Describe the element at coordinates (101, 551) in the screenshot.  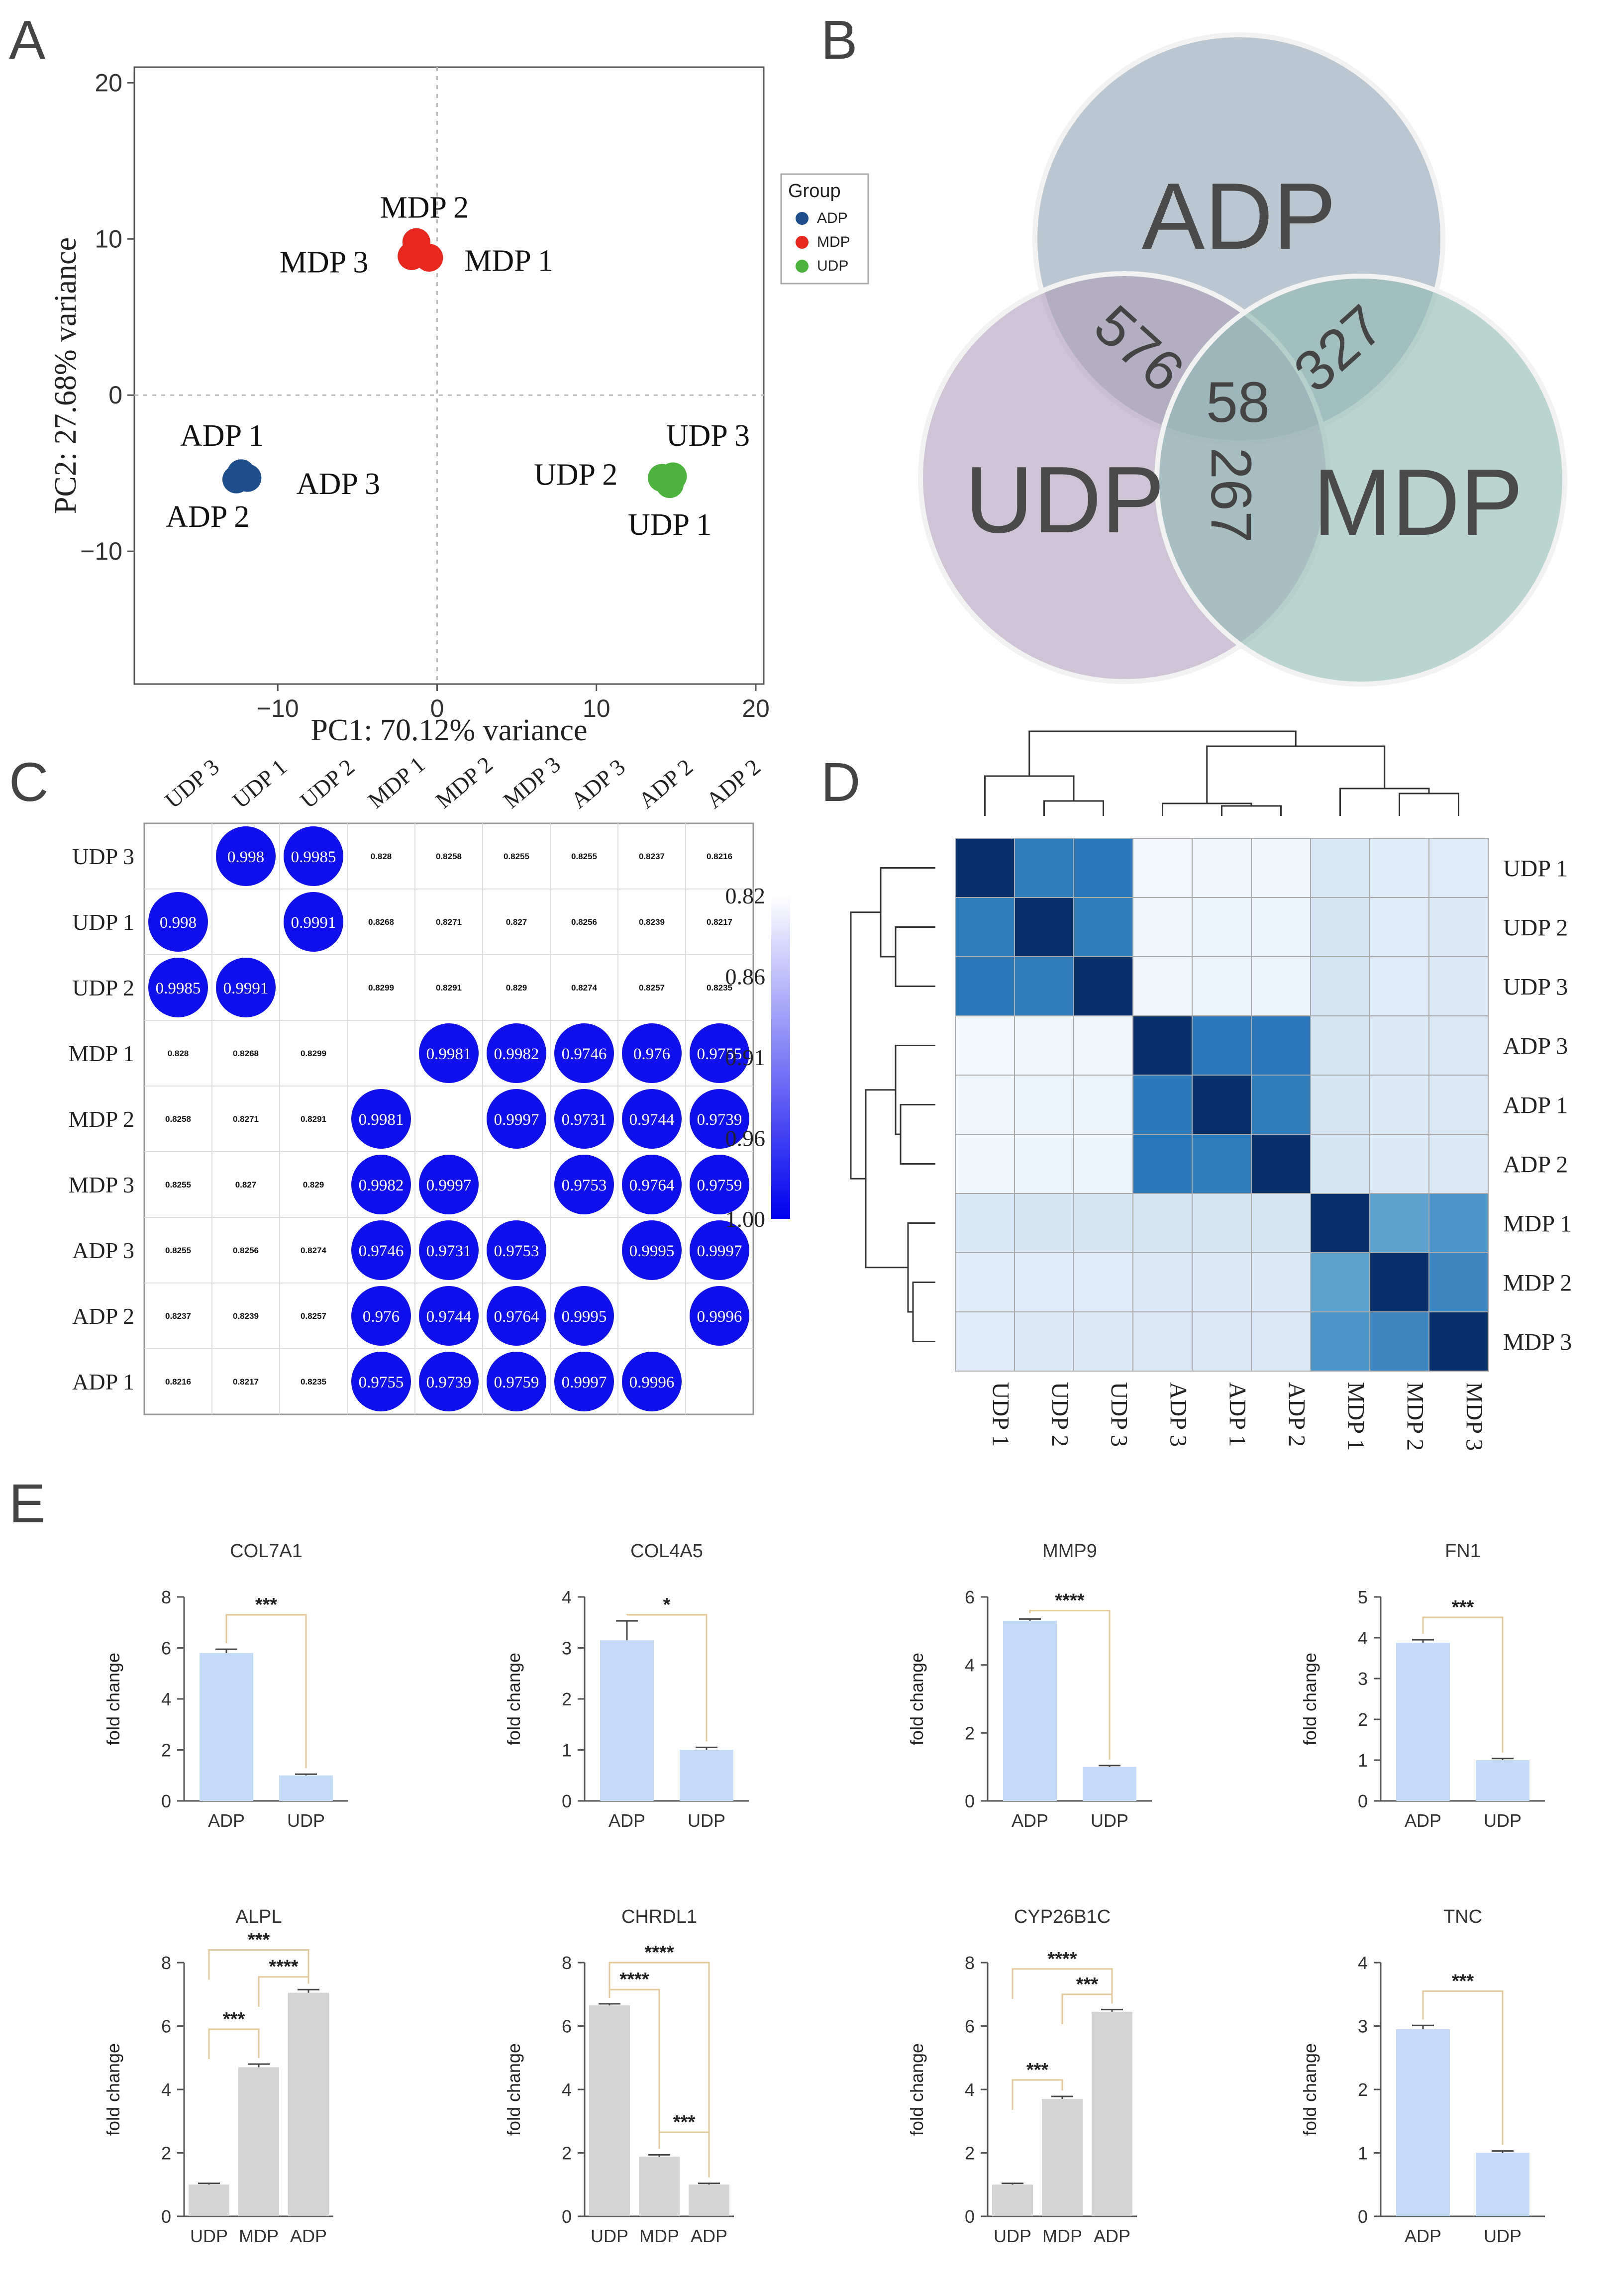
I see `y-tick-label: −10` at that location.